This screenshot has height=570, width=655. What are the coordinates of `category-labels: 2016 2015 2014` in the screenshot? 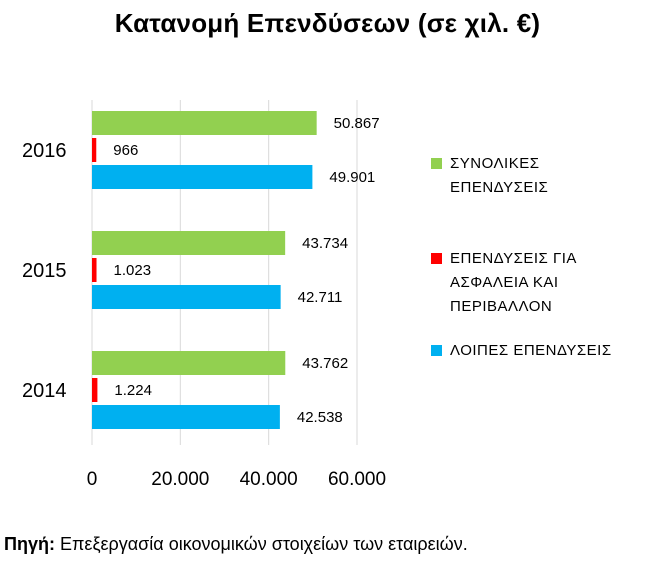 It's located at (44, 271).